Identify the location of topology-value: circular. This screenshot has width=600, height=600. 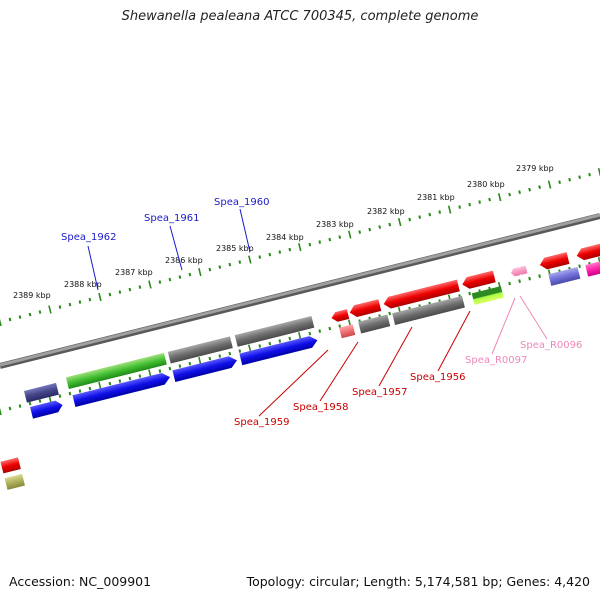
(332, 581).